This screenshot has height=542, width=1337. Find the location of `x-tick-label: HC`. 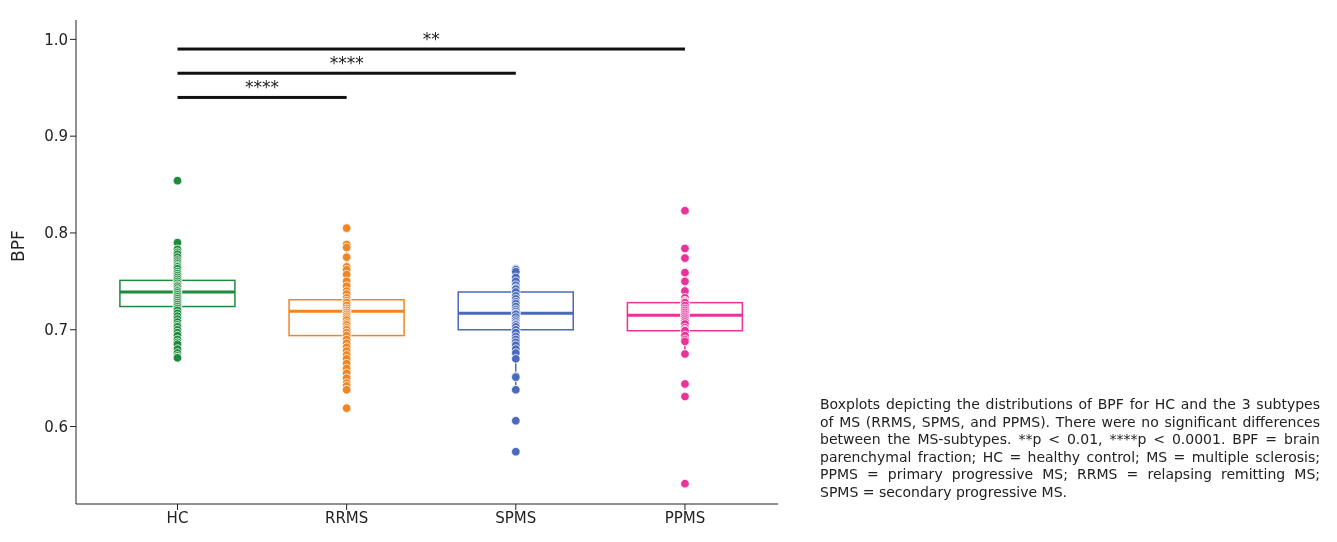

x-tick-label: HC is located at coordinates (177, 517).